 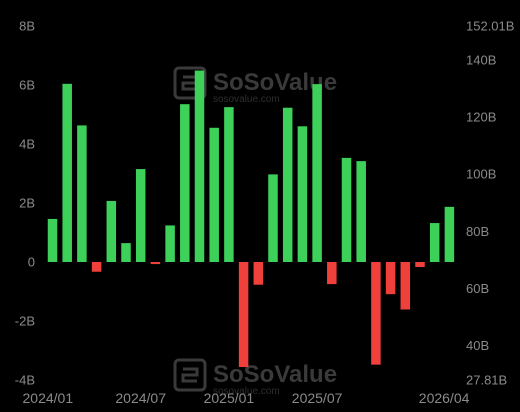 I want to click on watermark-brand-bottom: SoSoValue, so click(x=275, y=374).